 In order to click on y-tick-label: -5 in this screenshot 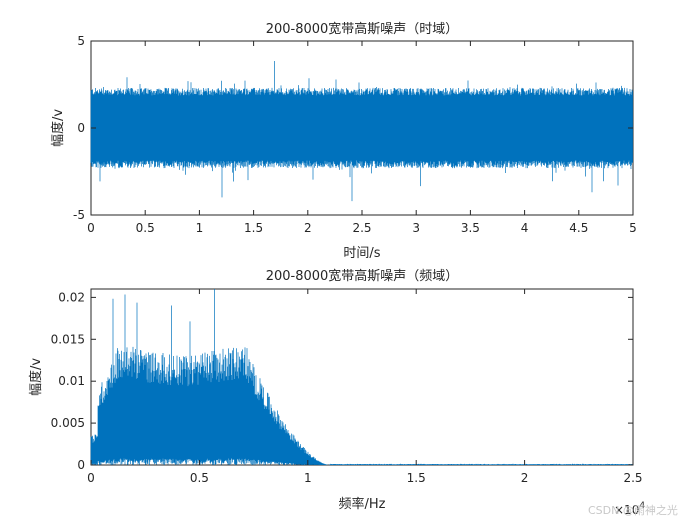, I will do `click(79, 215)`.